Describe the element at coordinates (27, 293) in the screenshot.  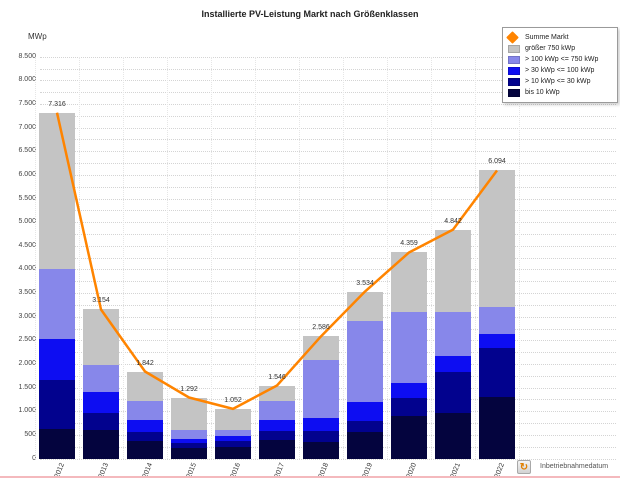
I see `y-tick-label: 3.500` at that location.